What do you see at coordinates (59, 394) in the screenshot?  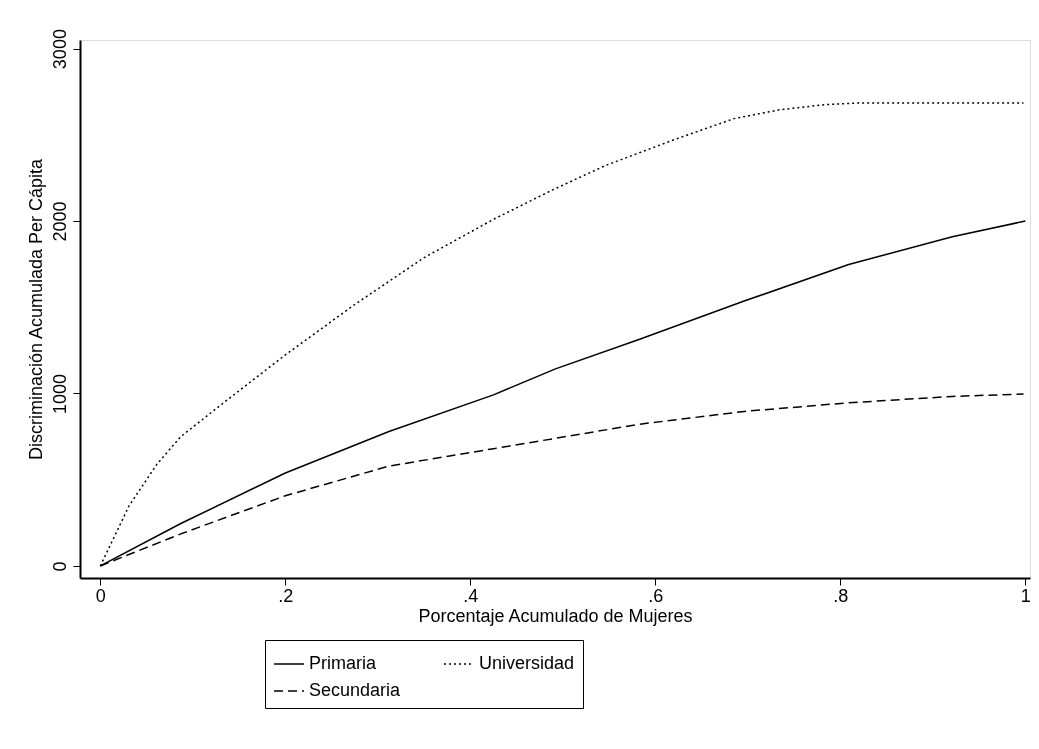 I see `y-tick-label: 1000` at bounding box center [59, 394].